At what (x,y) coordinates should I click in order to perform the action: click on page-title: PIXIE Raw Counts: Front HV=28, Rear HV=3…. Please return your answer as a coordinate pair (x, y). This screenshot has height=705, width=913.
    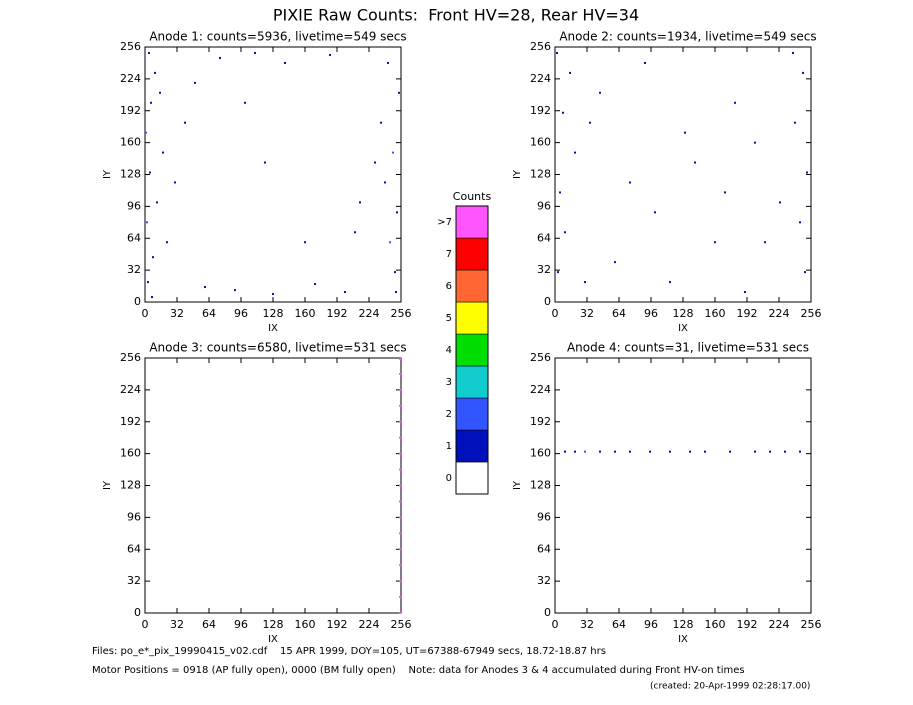
    Looking at the image, I should click on (456, 15).